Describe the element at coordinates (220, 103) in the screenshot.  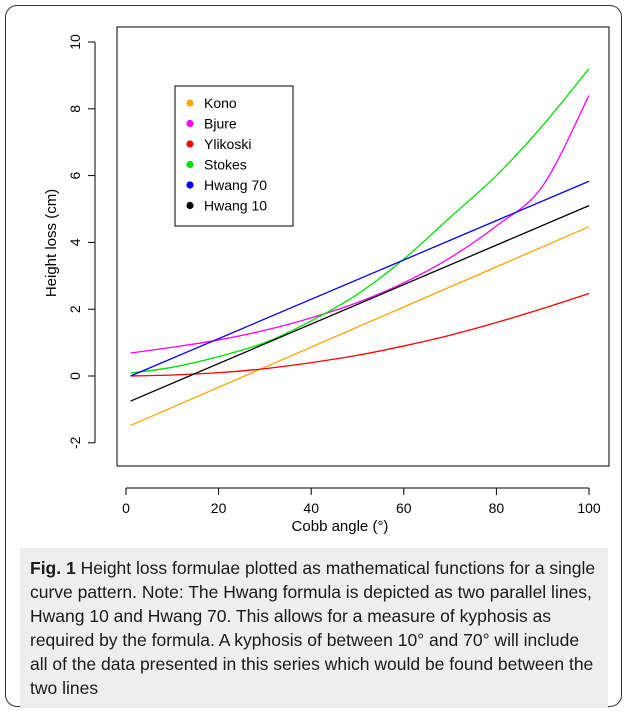
I see `legend-label-kono: Kono` at that location.